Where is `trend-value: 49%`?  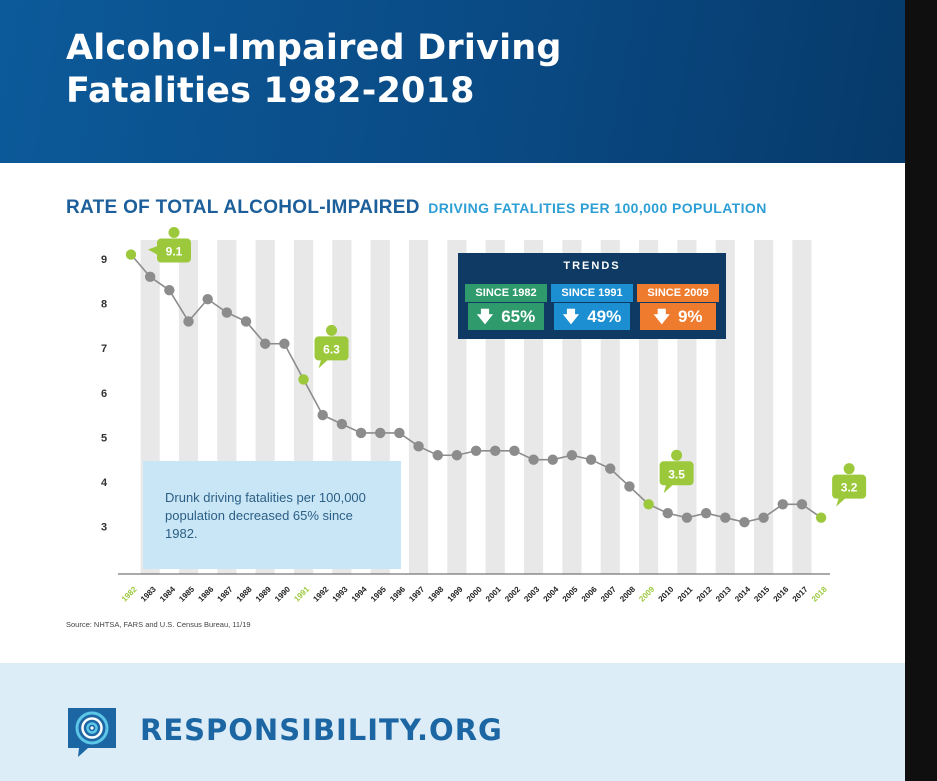
trend-value: 49% is located at coordinates (604, 316).